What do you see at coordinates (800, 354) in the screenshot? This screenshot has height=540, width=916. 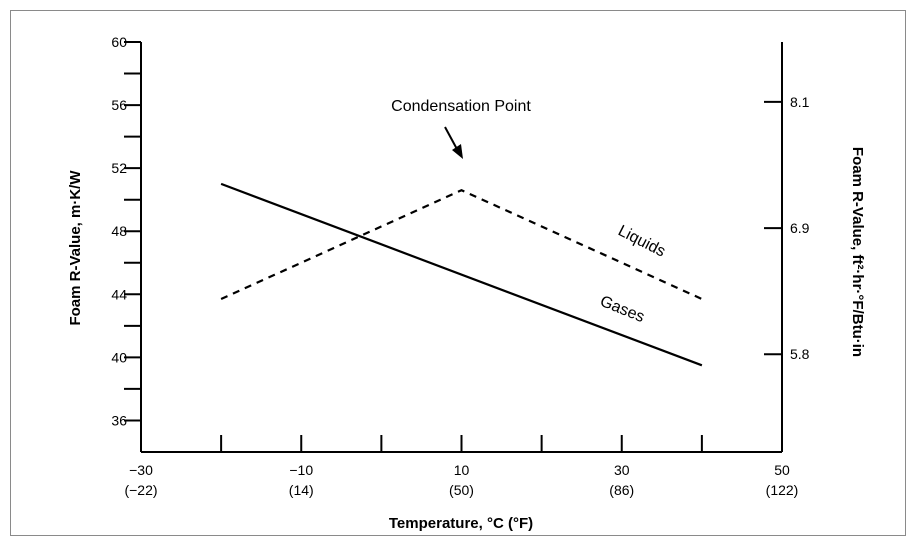 I see `y2-tick-label: 5.8` at bounding box center [800, 354].